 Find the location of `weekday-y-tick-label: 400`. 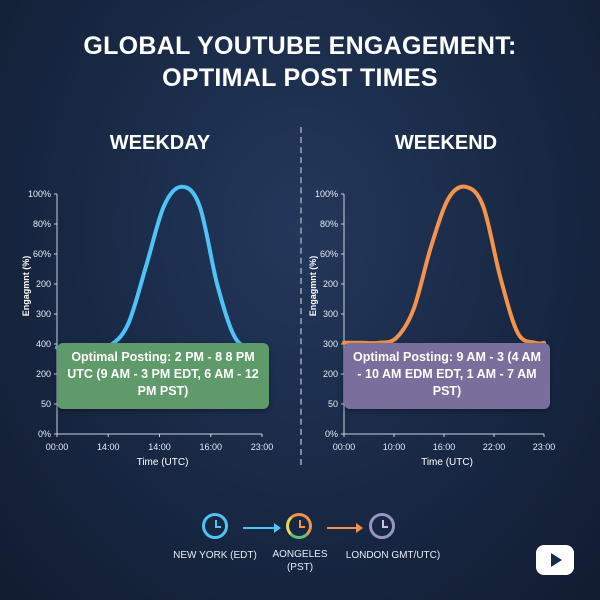

weekday-y-tick-label: 400 is located at coordinates (43, 344).